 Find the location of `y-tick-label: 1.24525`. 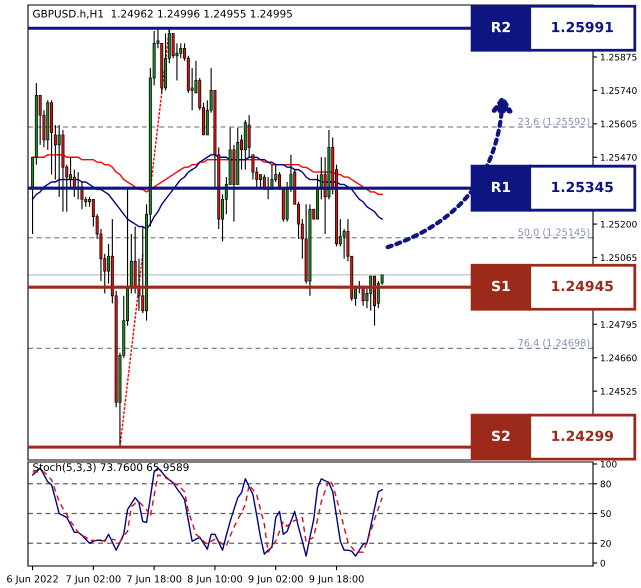

y-tick-label: 1.24525 is located at coordinates (618, 391).